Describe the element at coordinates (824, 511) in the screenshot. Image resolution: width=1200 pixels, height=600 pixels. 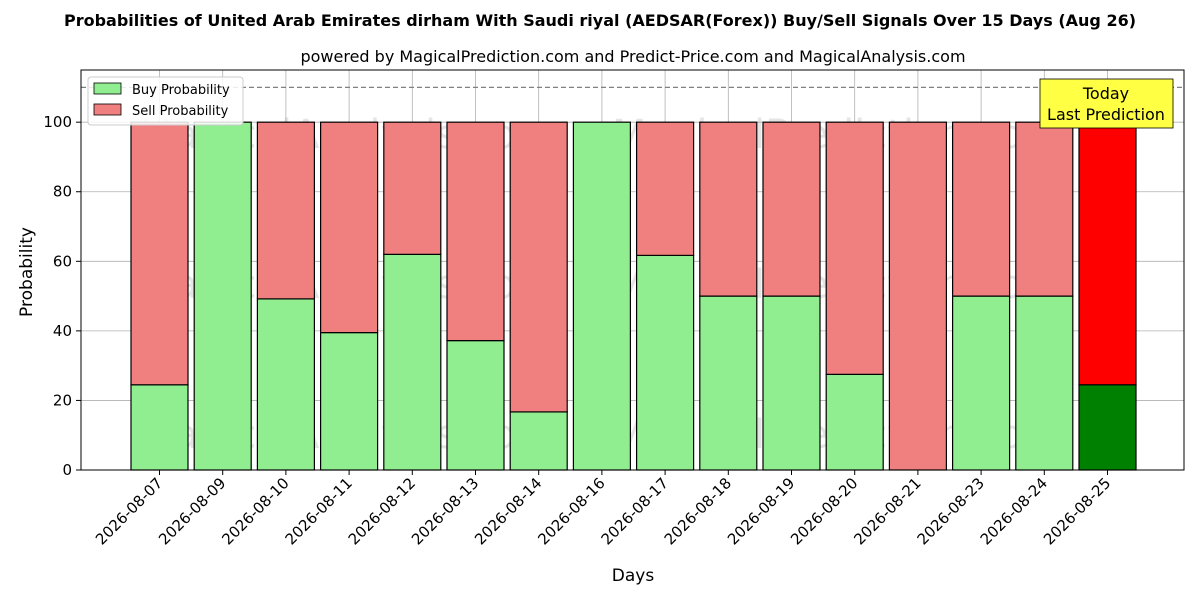
I see `x-tick-label-11: 2026-08-20` at that location.